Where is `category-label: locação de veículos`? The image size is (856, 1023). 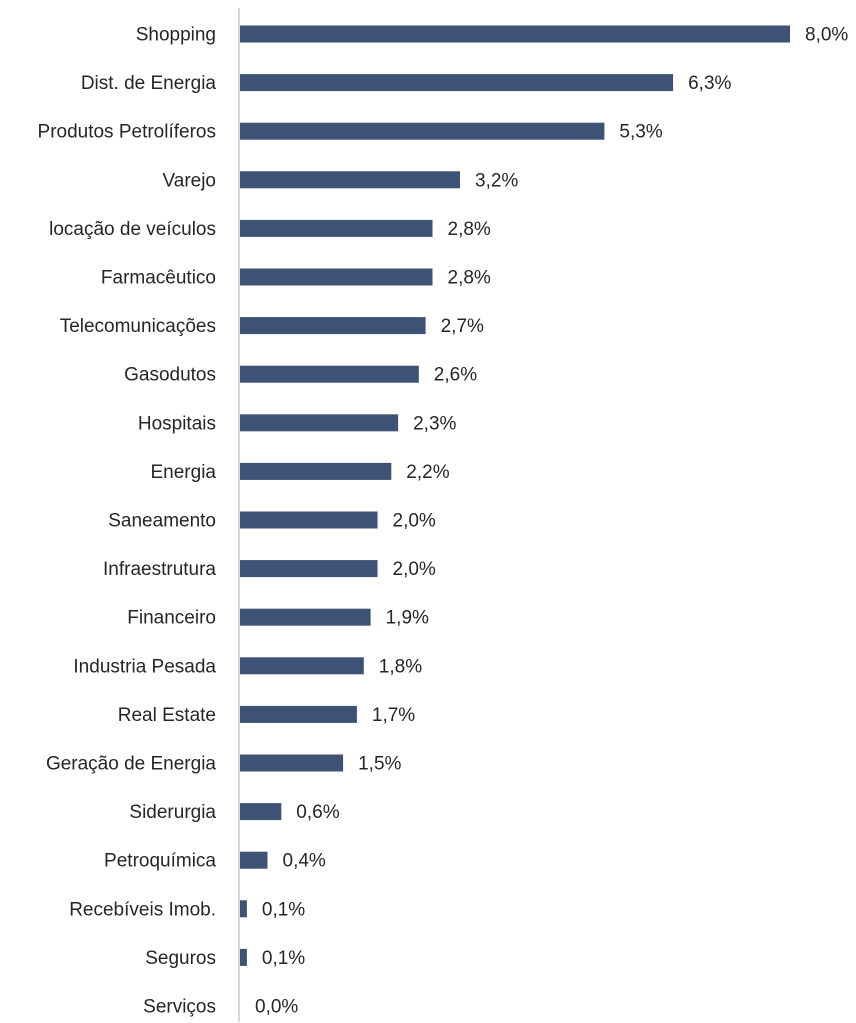 category-label: locação de veículos is located at coordinates (132, 229).